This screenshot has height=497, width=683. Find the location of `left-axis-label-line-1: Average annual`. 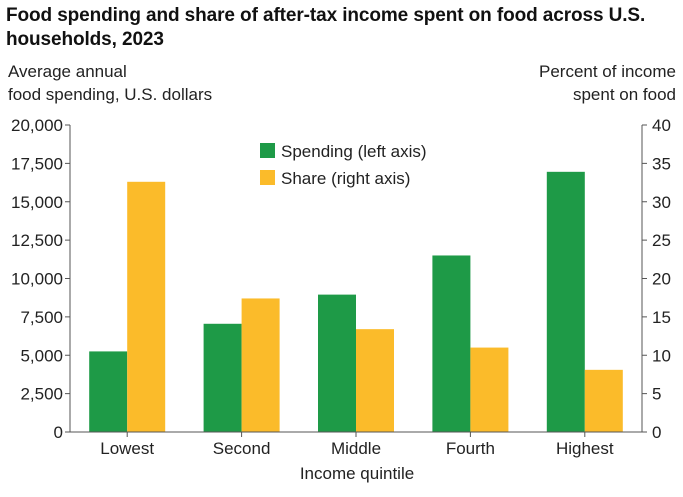

left-axis-label-line-1: Average annual is located at coordinates (67, 71).